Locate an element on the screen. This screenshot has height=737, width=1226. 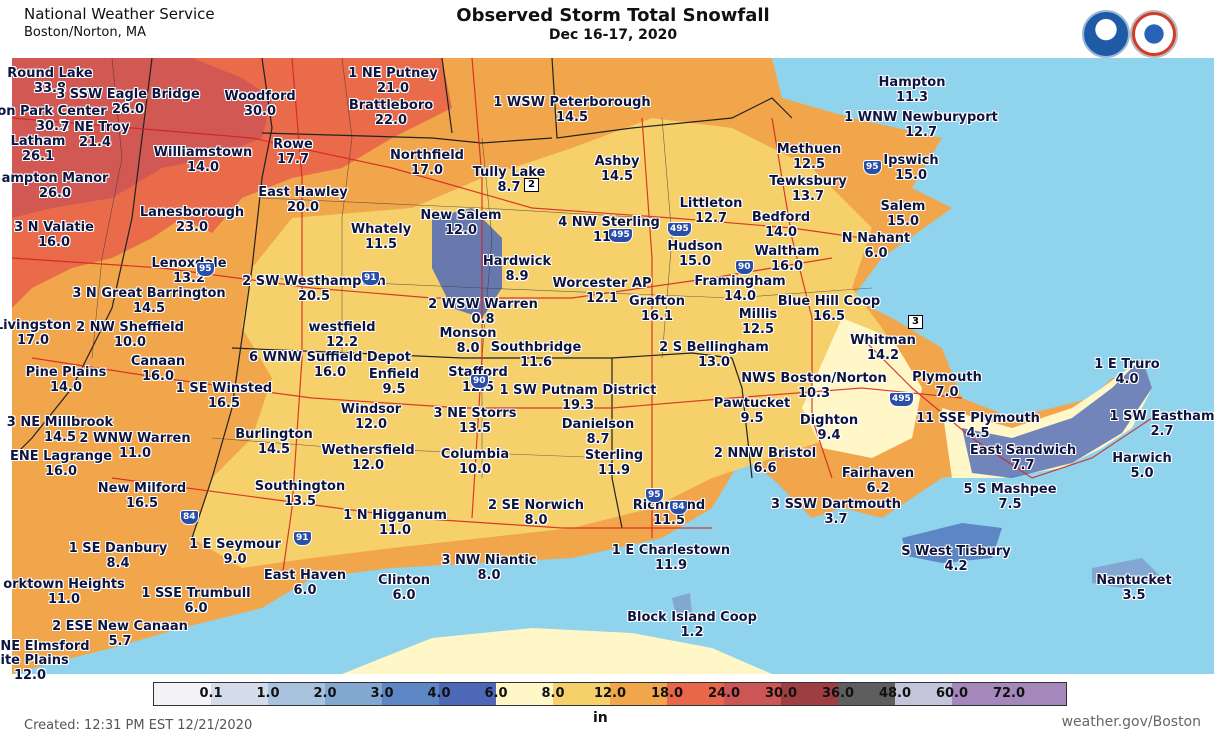
created-timestamp: Created: 12:31 PM EST 12/21/2020 is located at coordinates (138, 725).